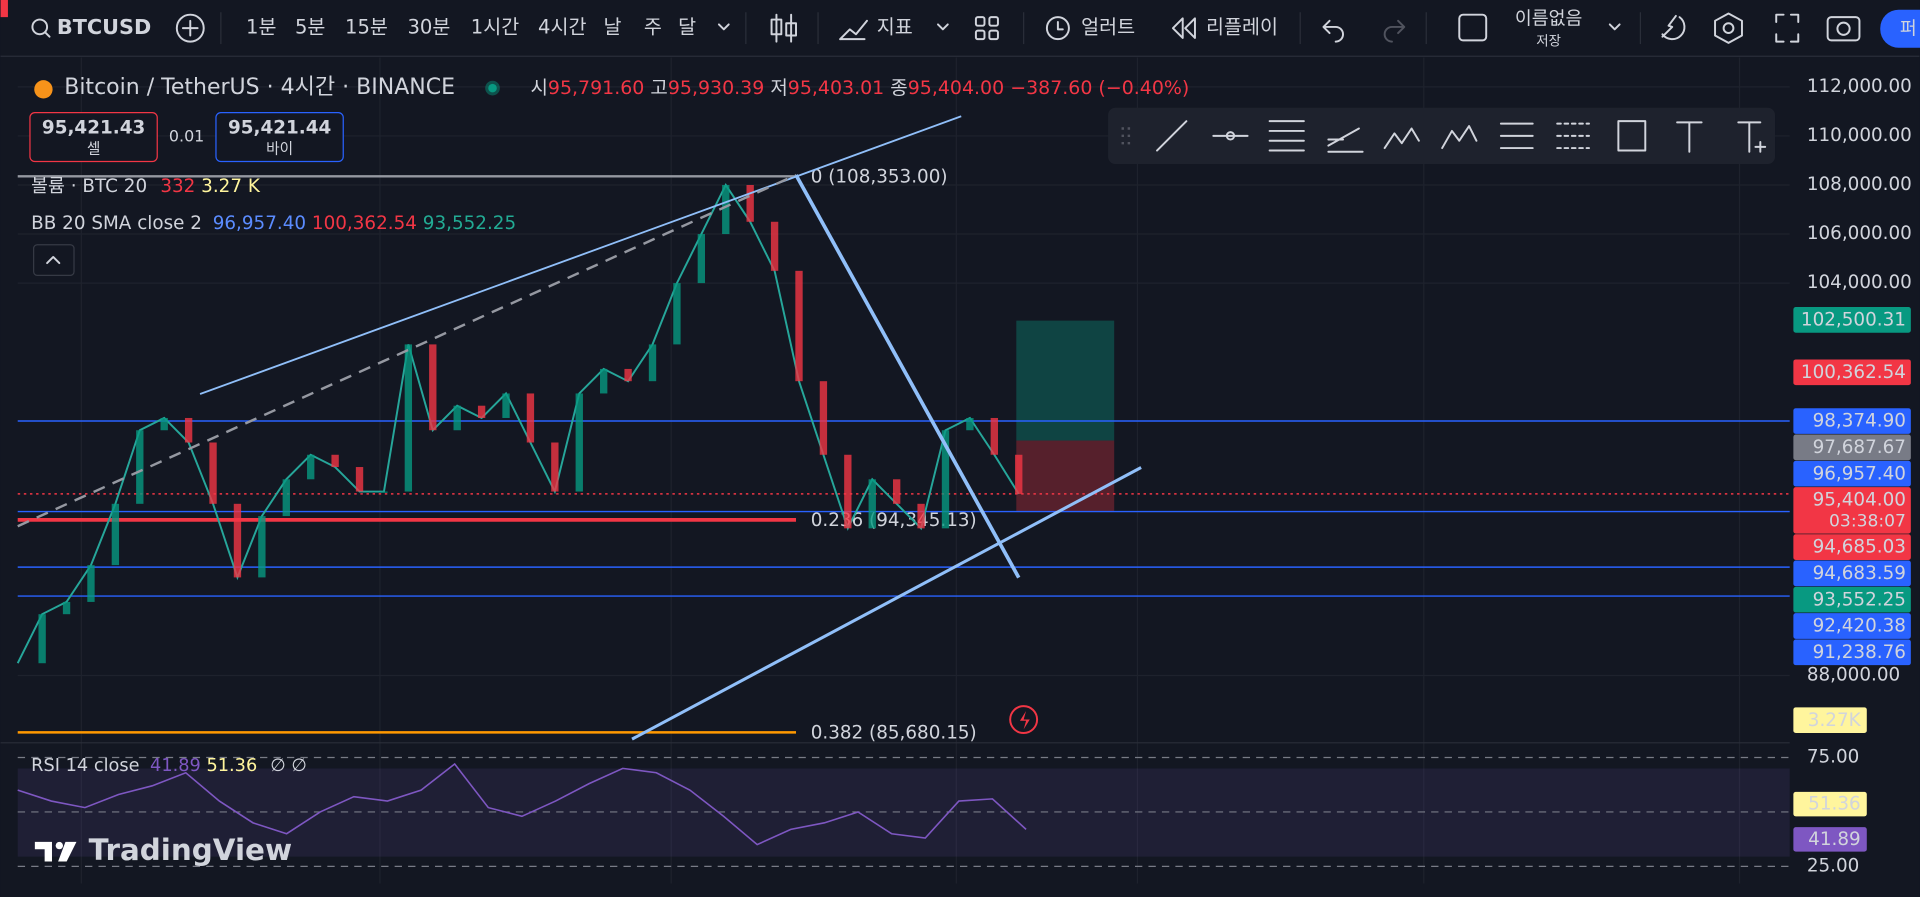  I want to click on tool-pattern, so click(1401, 138).